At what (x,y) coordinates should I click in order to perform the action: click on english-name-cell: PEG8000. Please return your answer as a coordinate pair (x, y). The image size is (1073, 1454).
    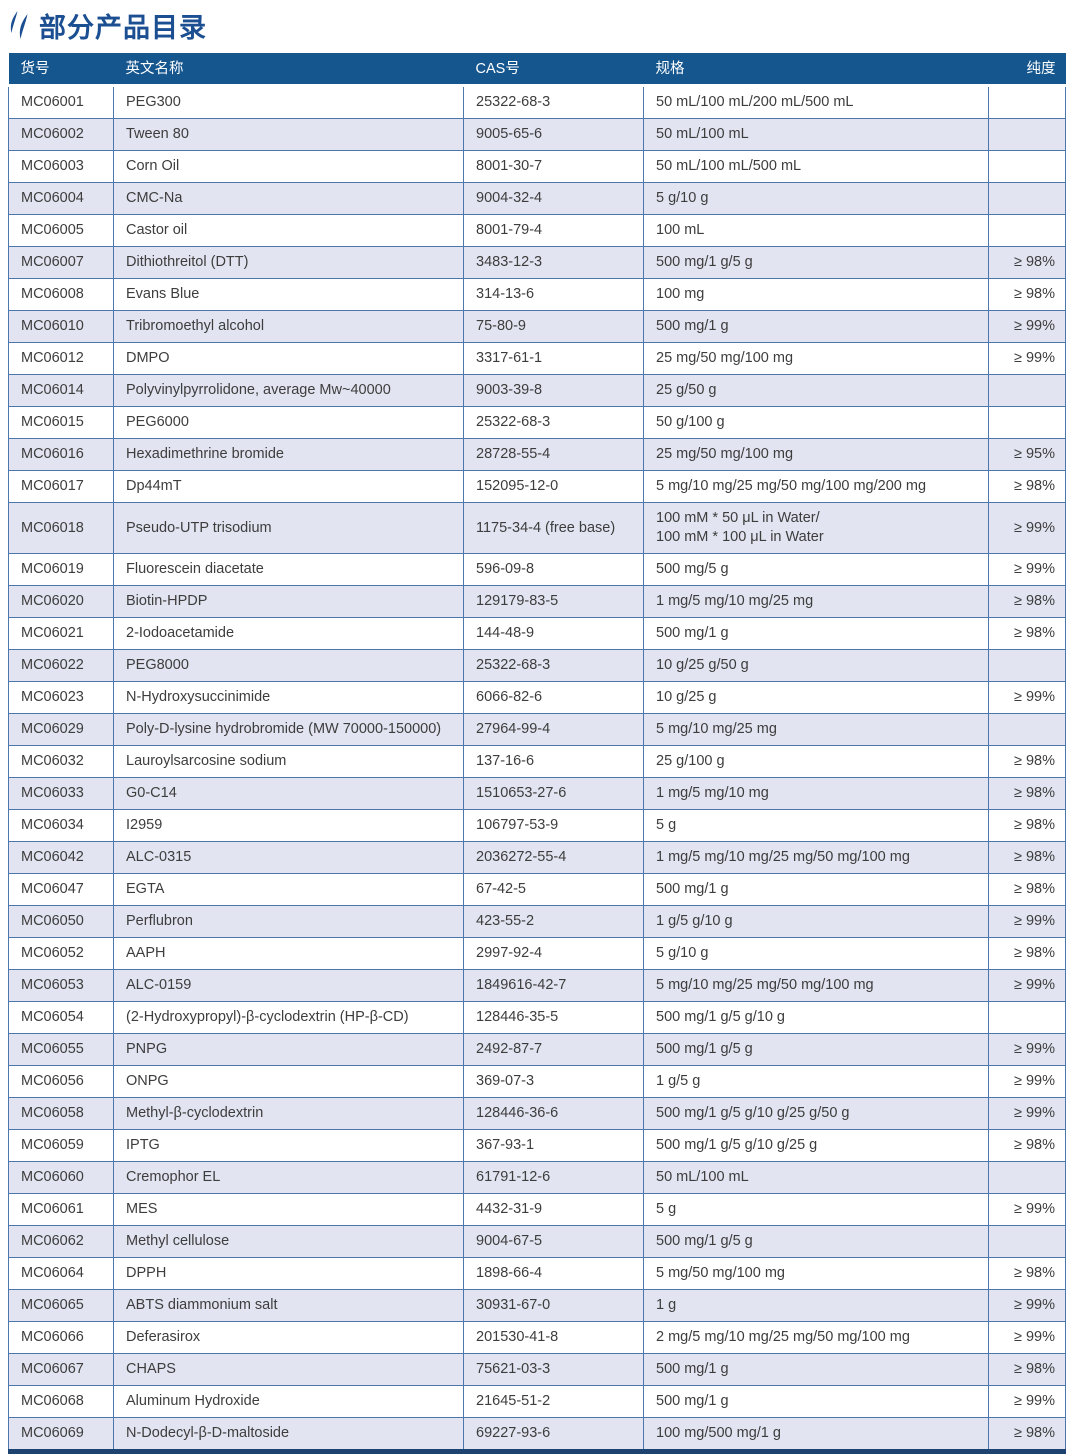
    Looking at the image, I should click on (288, 665).